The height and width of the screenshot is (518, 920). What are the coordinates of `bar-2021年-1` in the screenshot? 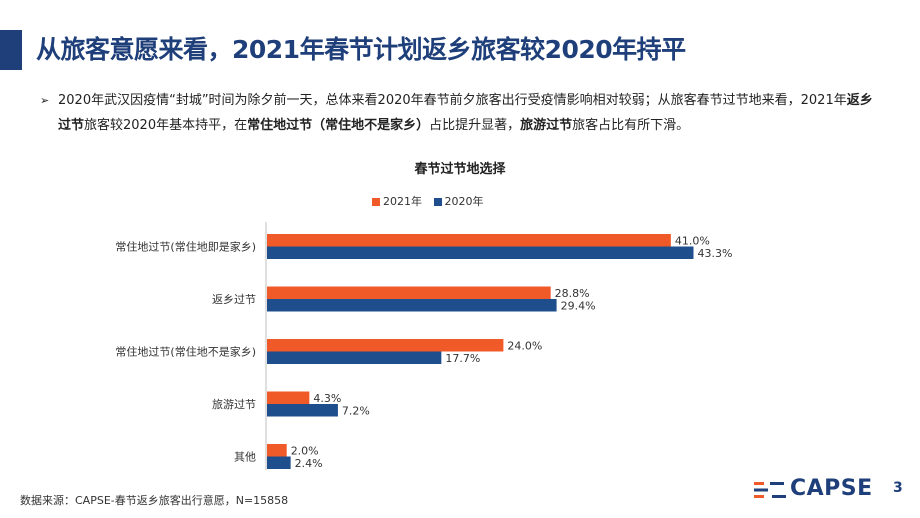 It's located at (409, 292).